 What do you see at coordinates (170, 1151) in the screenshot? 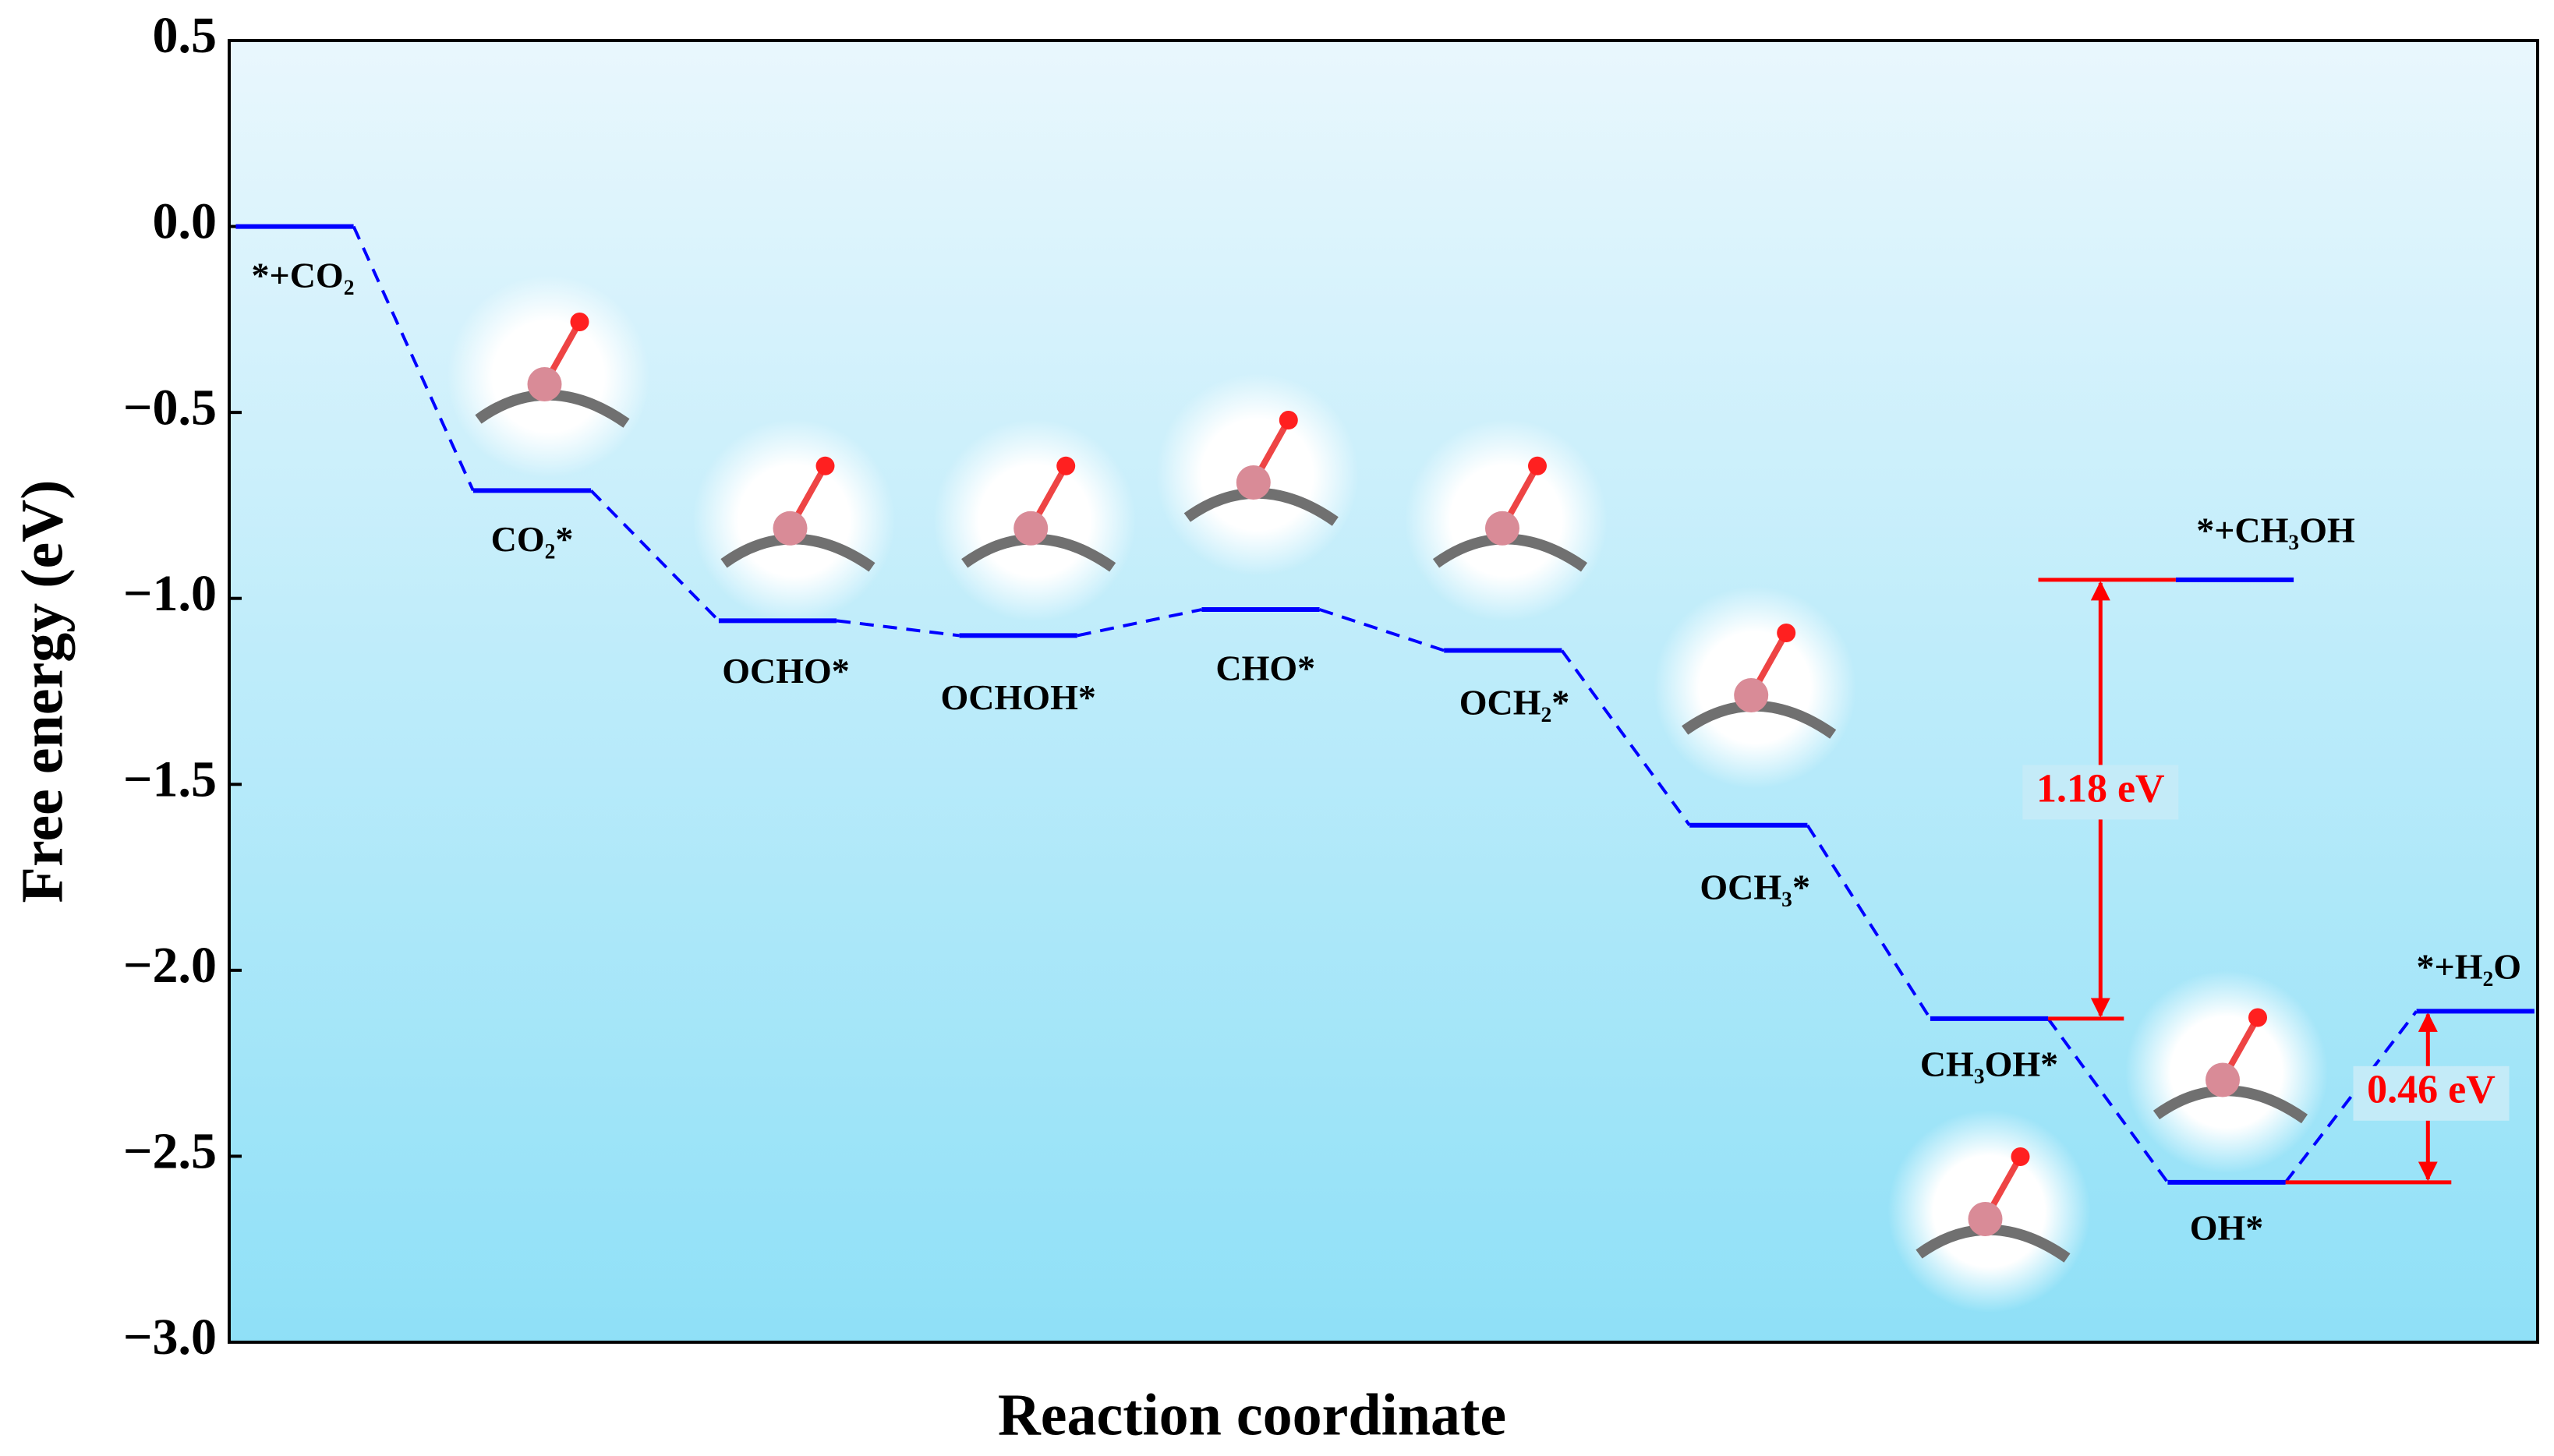
I see `y-tick-label: −2.5` at bounding box center [170, 1151].